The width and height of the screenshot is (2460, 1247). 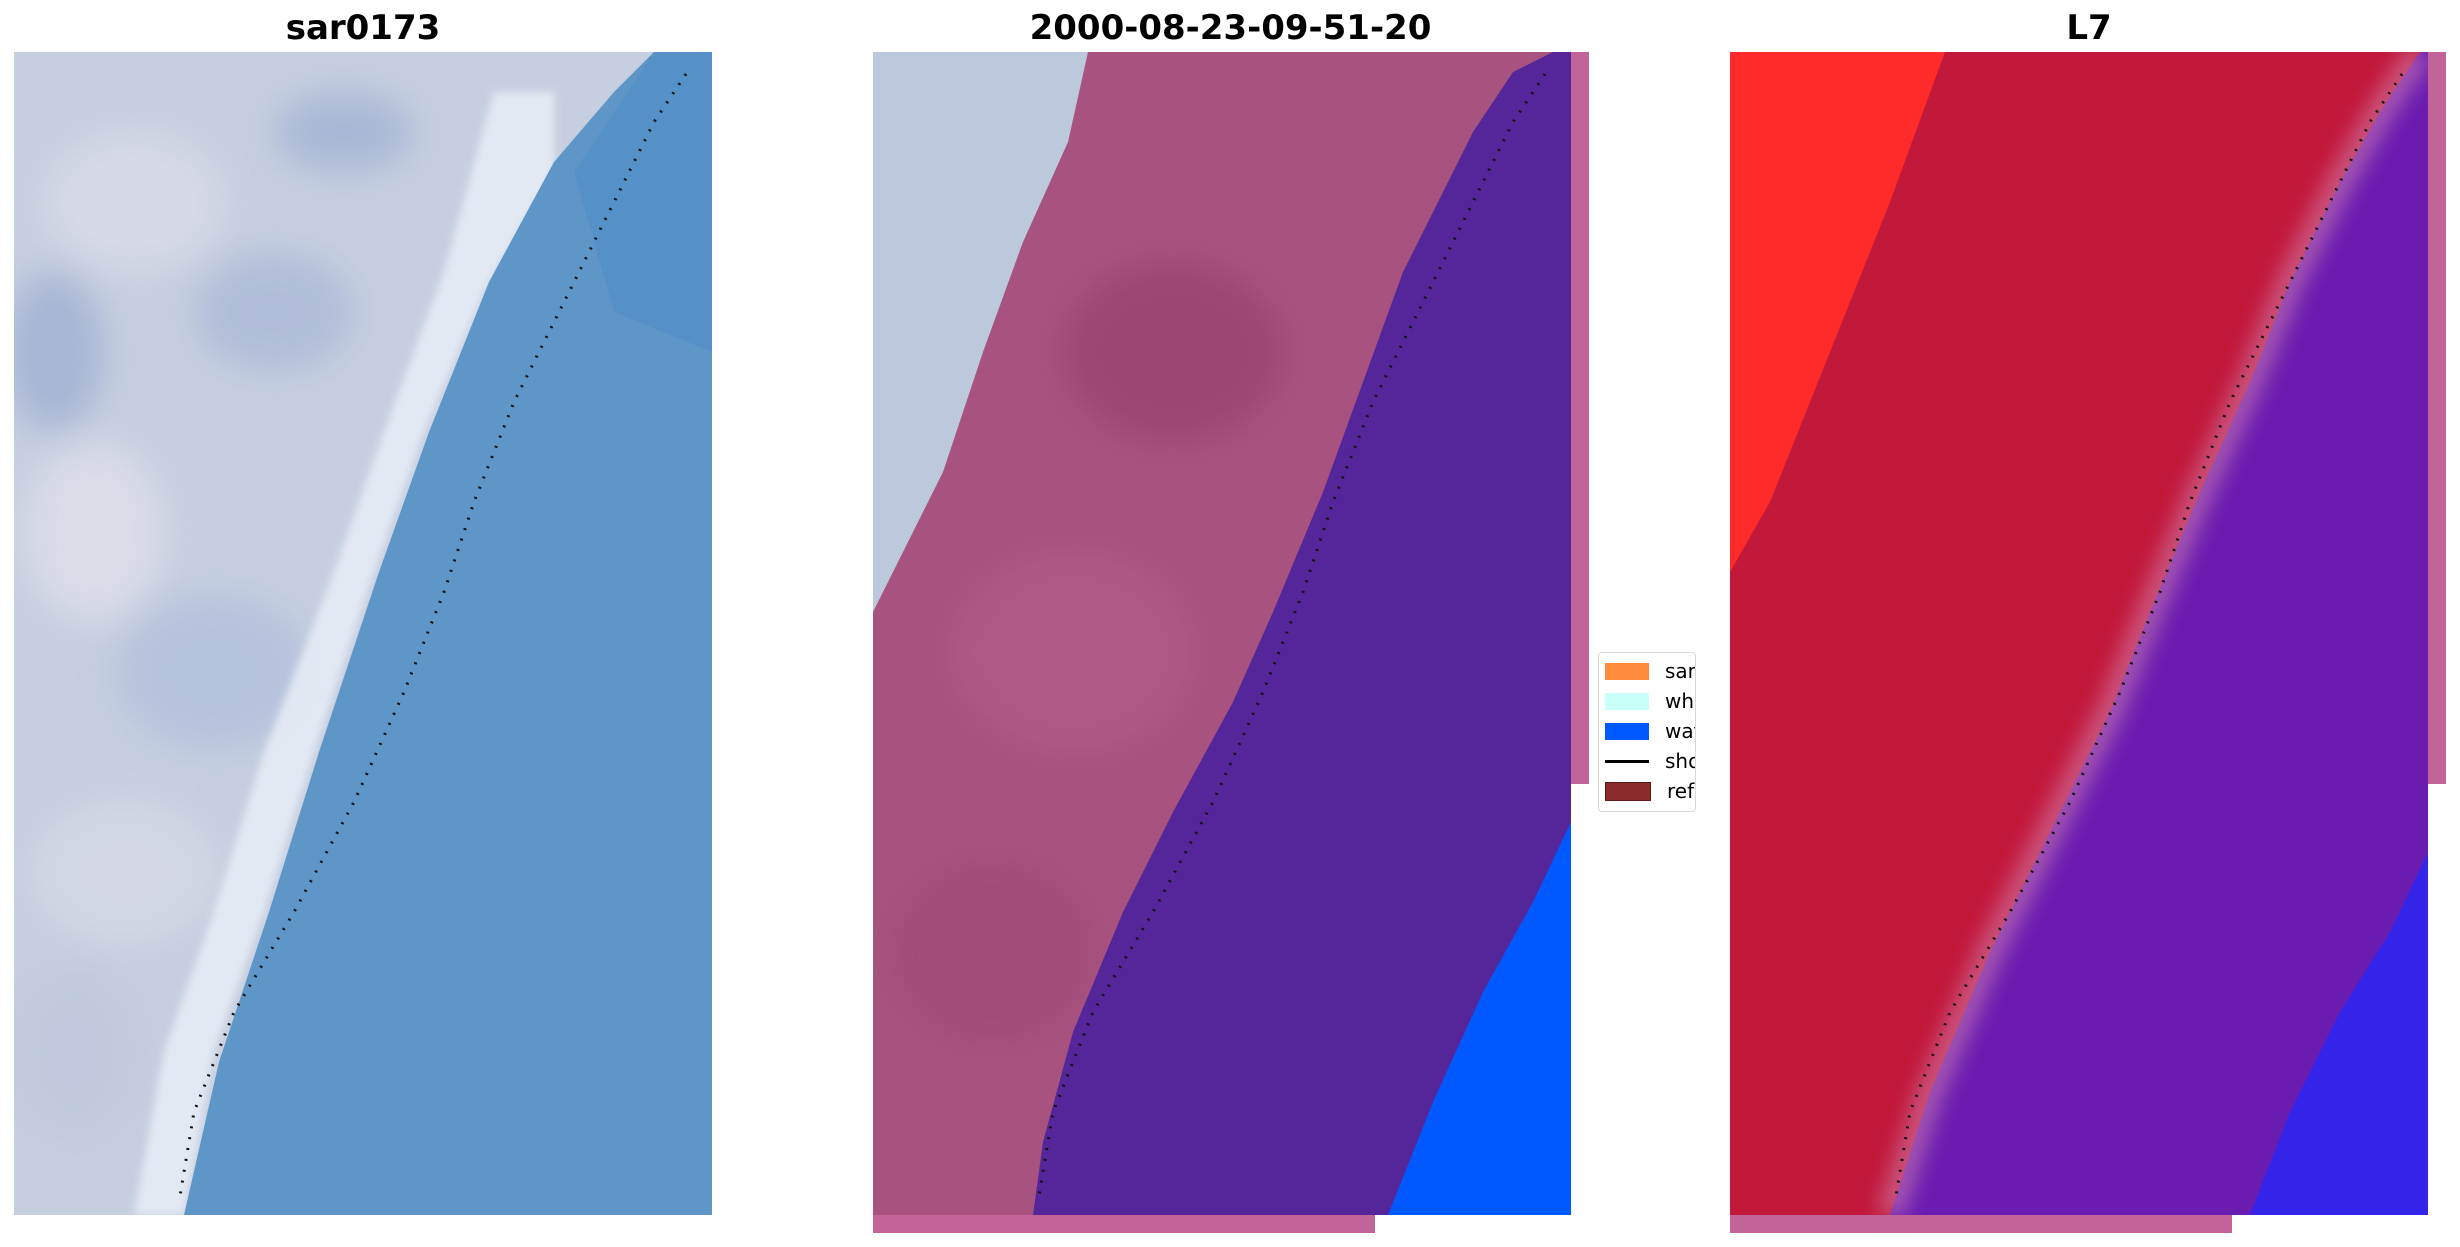 I want to click on legend-item-reference: referer, so click(x=1650, y=791).